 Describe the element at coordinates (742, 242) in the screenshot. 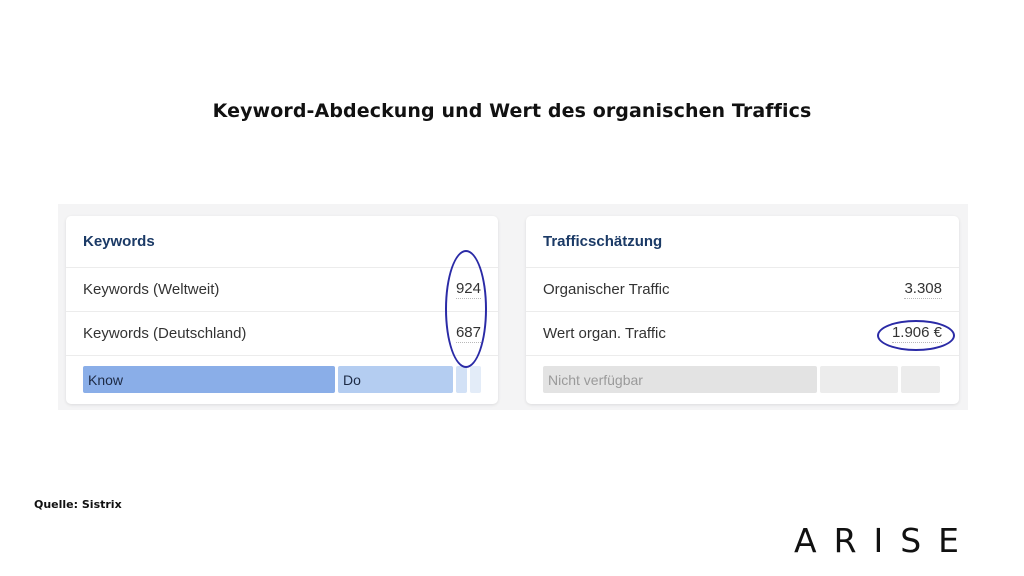

I see `traffic-panel-header: Trafficschätzung` at that location.